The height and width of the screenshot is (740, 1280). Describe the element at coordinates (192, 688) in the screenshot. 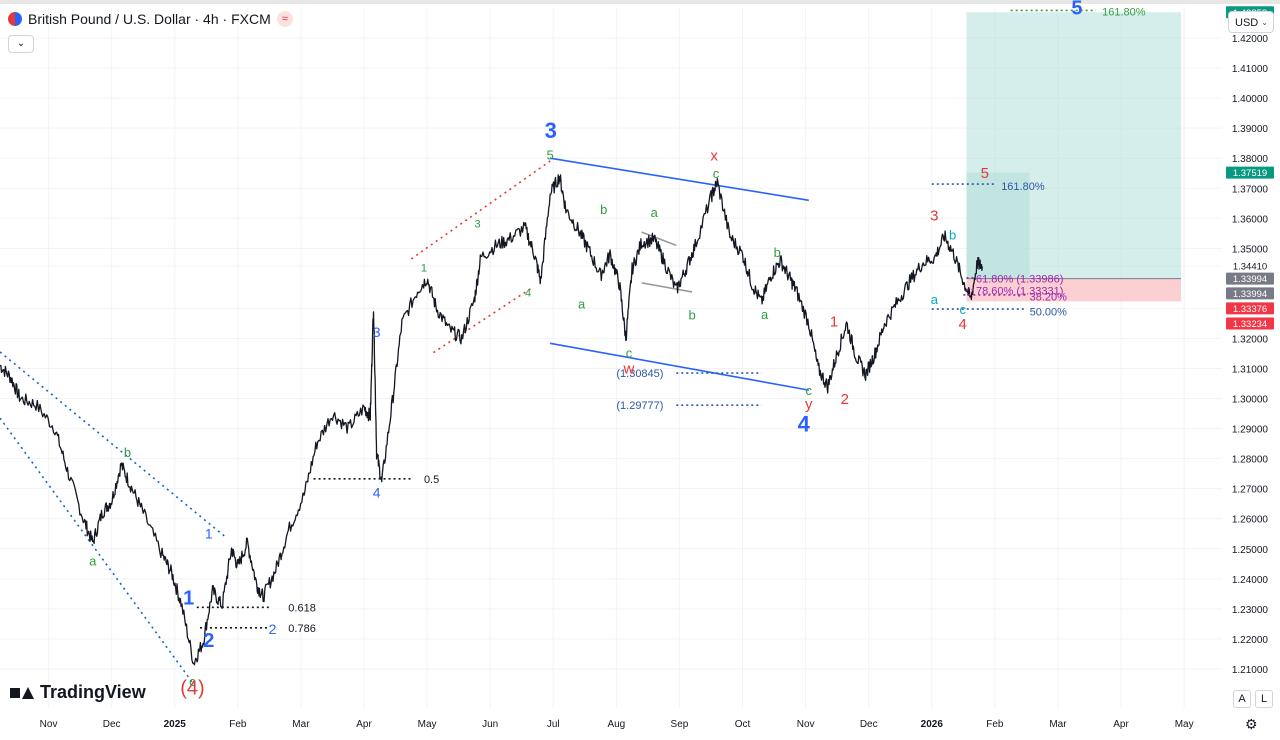

I see `wave-label: (4)` at that location.